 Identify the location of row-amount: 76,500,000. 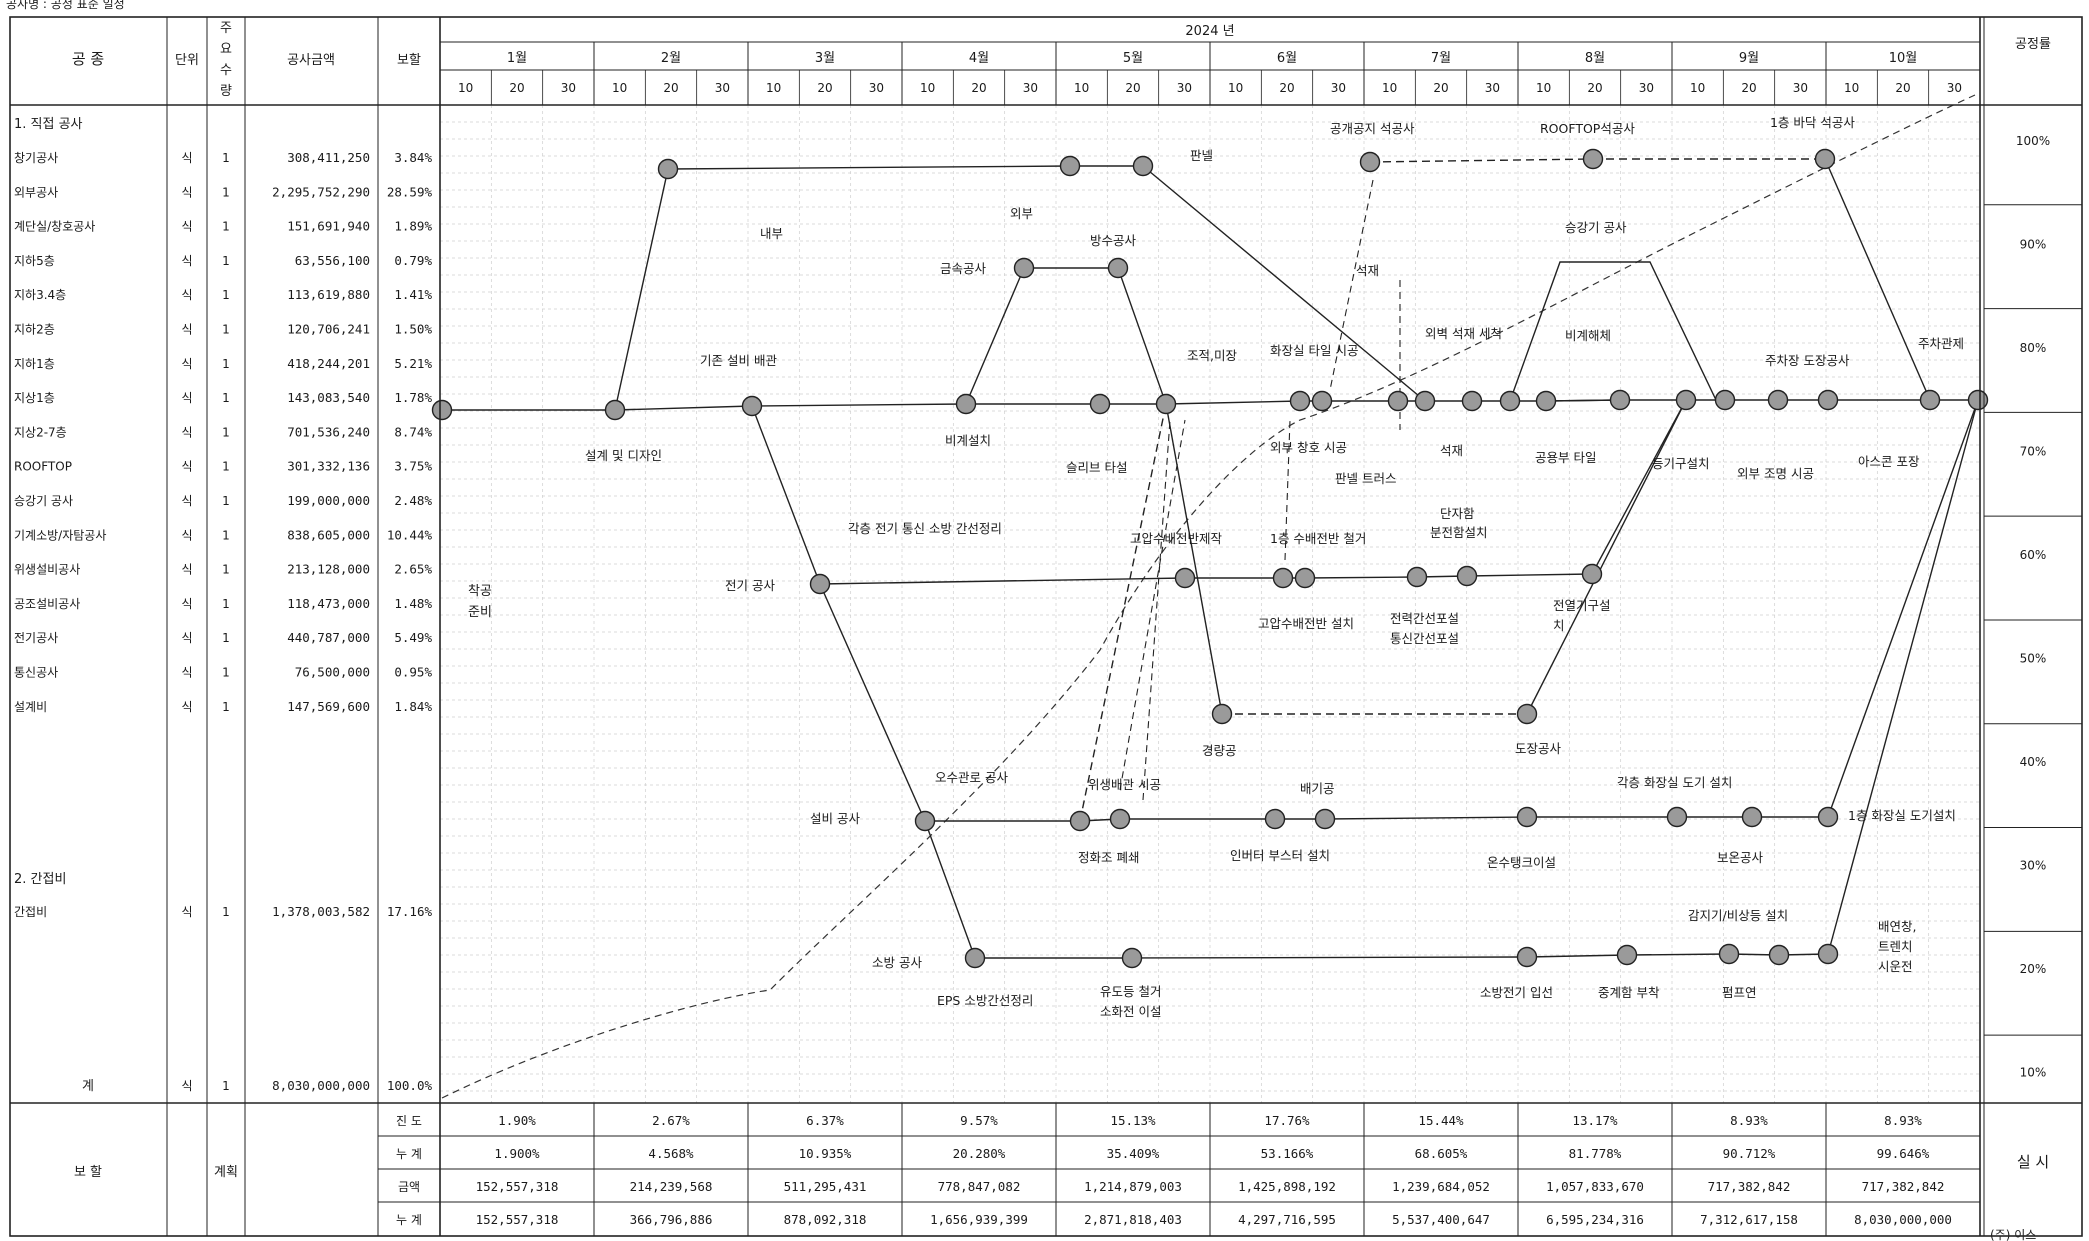
(332, 672).